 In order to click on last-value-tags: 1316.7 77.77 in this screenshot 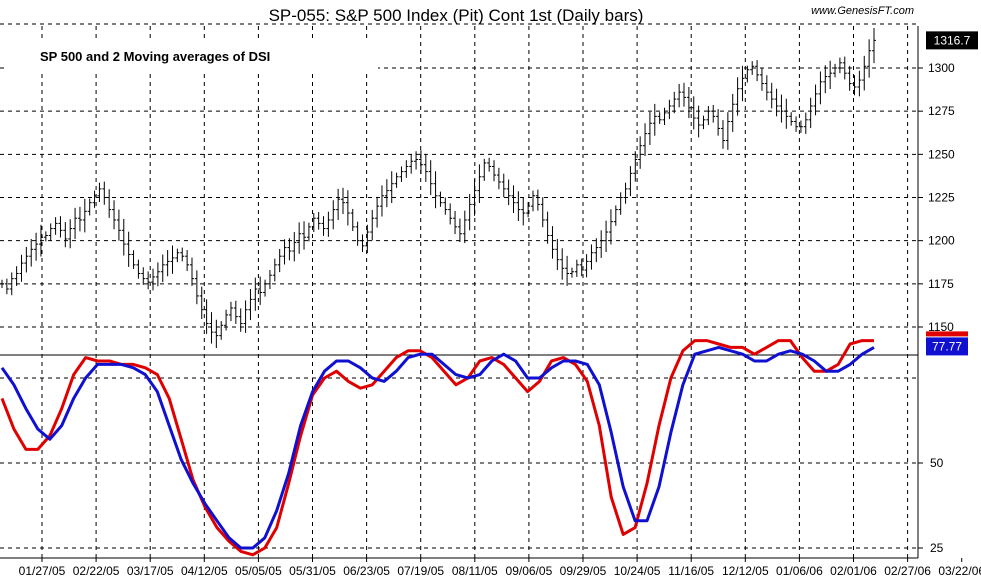, I will do `click(952, 193)`.